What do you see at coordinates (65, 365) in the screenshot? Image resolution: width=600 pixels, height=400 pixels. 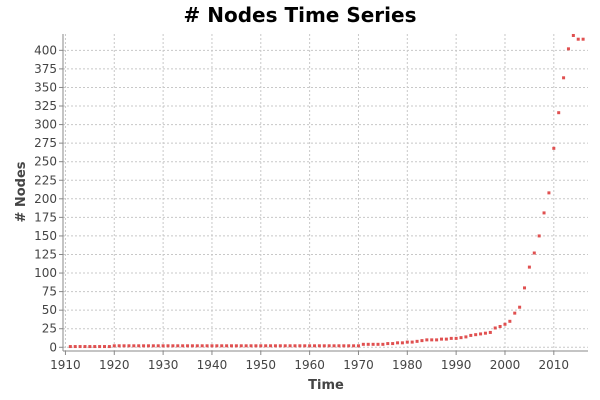 I see `x-tick-label: 1910` at bounding box center [65, 365].